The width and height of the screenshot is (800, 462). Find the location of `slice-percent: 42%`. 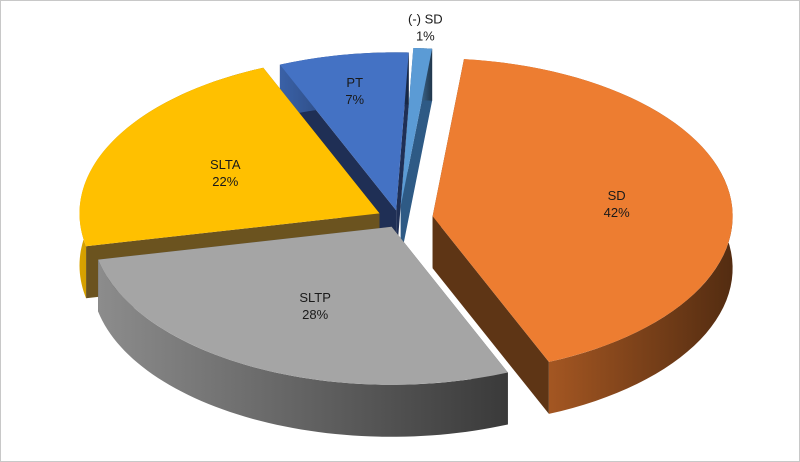

slice-percent: 42% is located at coordinates (617, 212).